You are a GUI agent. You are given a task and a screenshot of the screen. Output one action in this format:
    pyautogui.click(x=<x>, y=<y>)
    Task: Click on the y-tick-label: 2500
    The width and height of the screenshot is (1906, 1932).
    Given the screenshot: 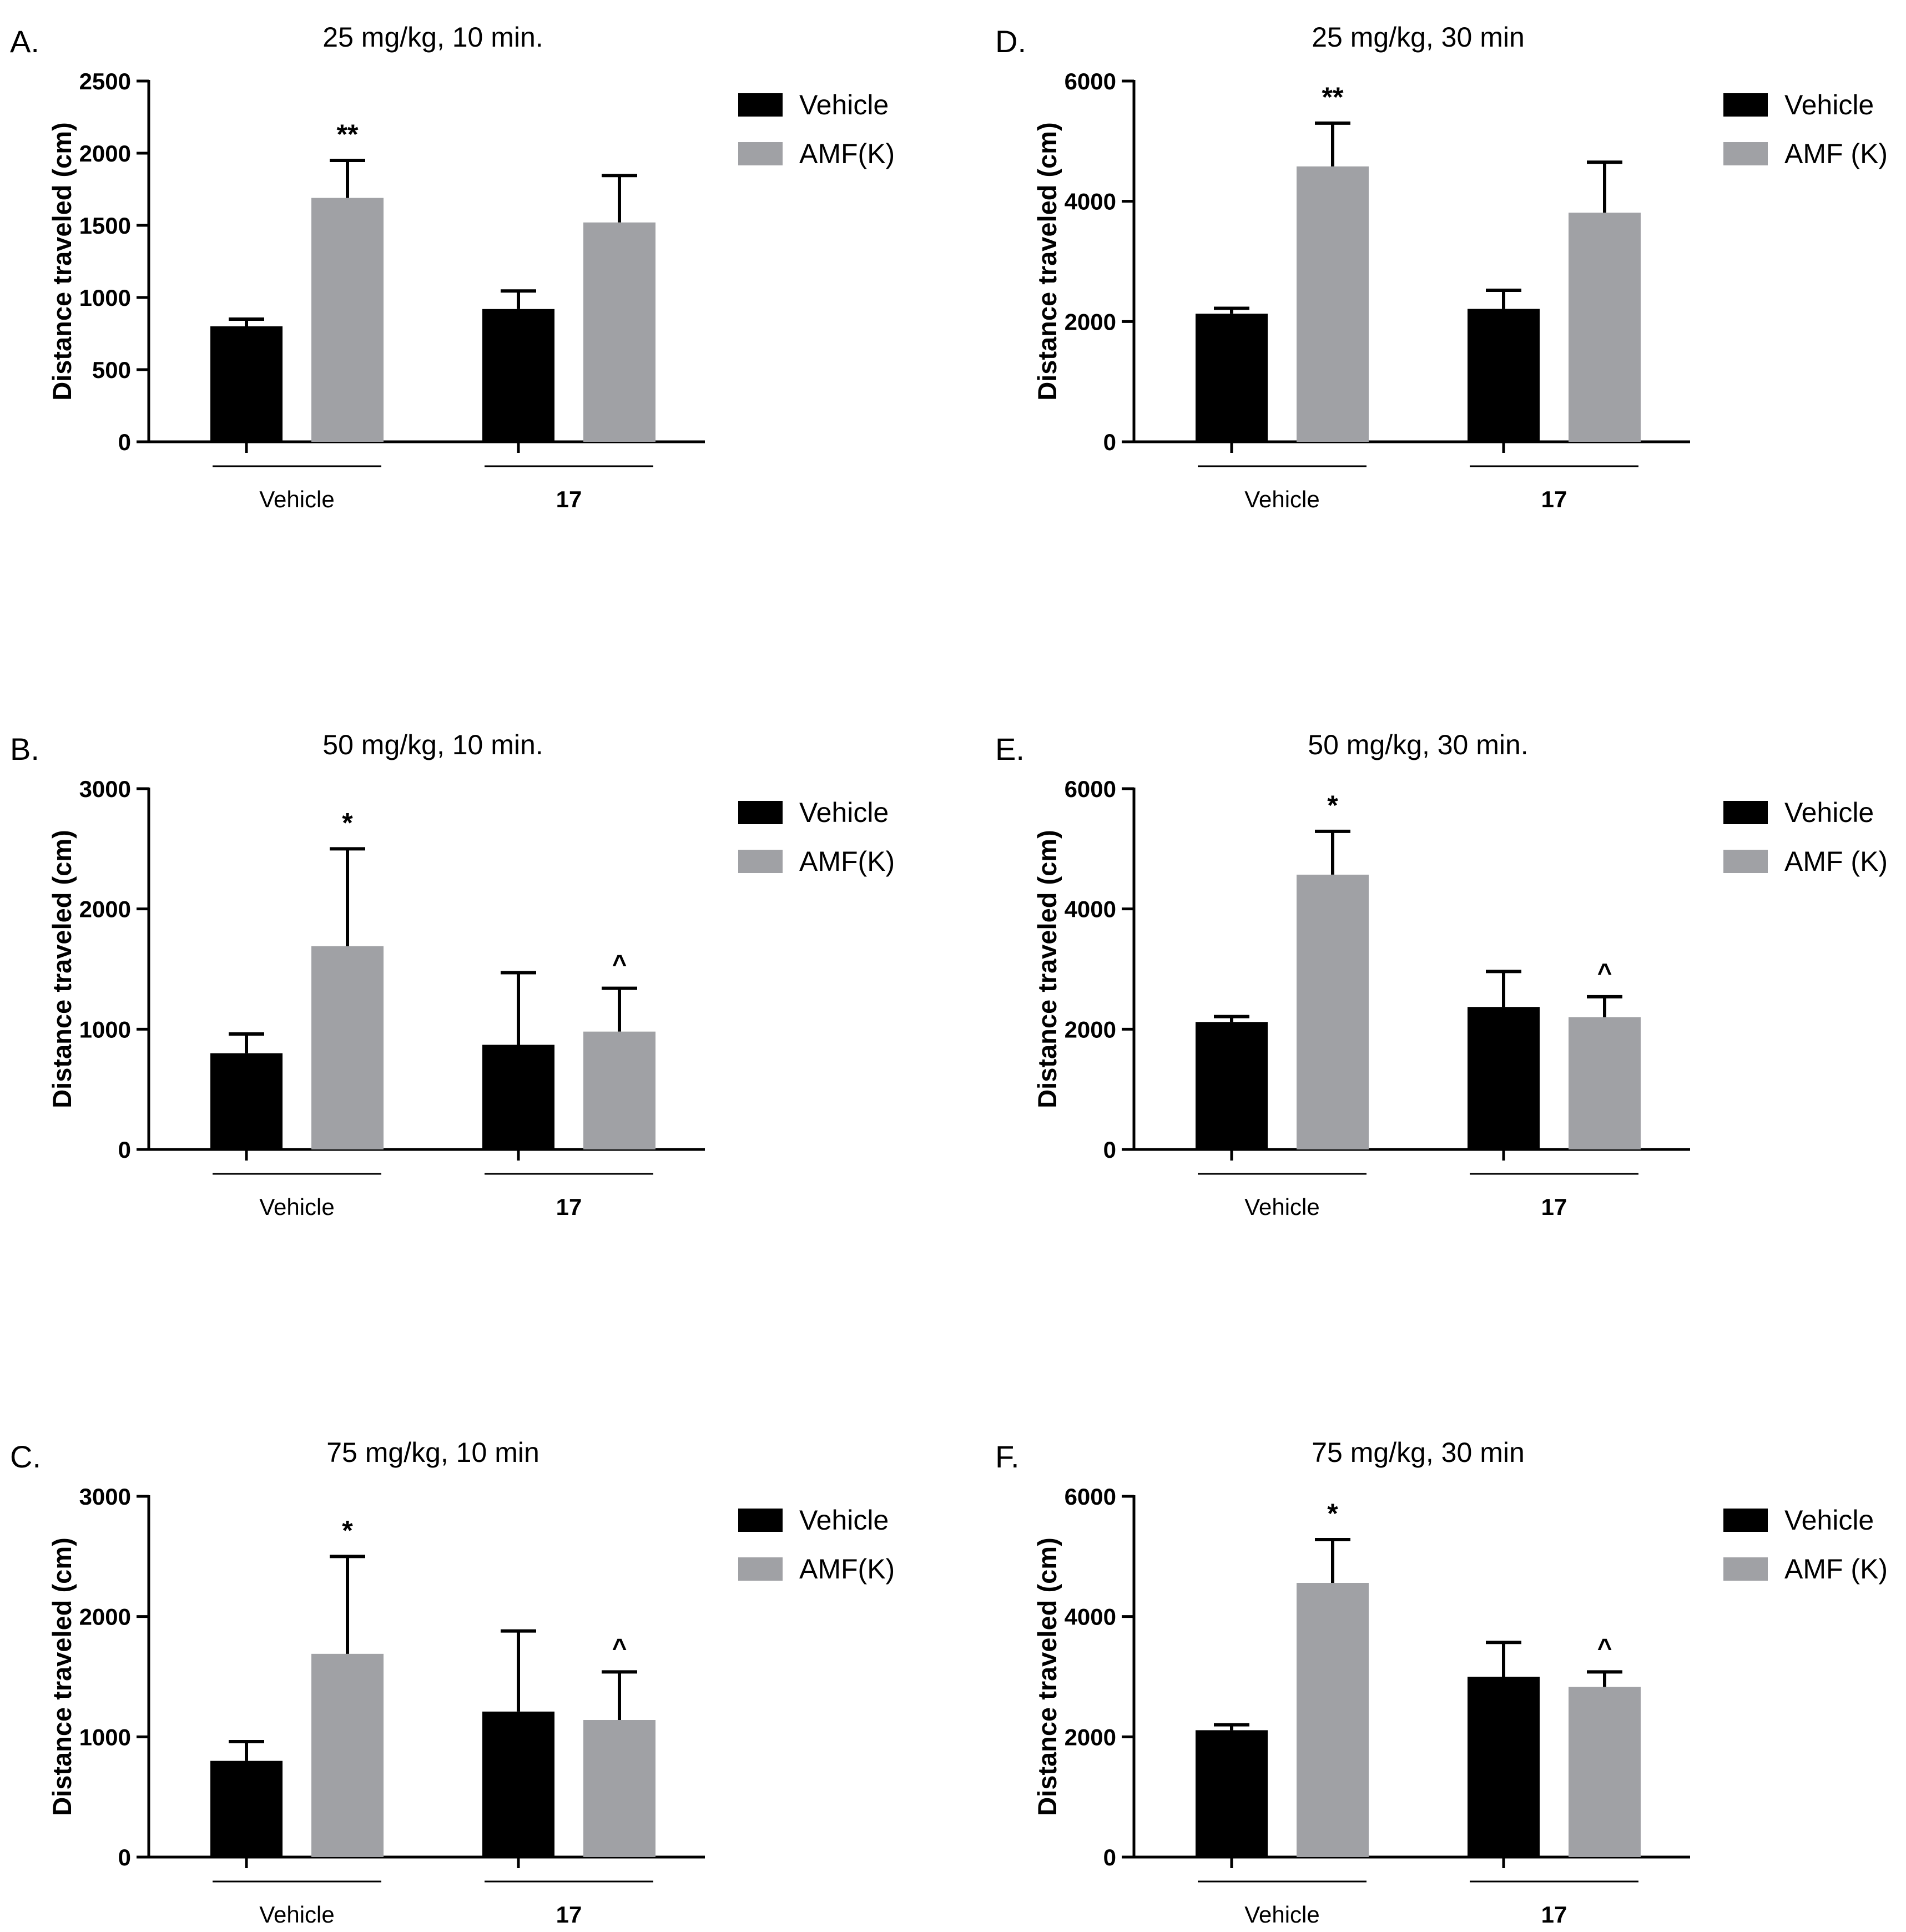 What is the action you would take?
    pyautogui.click(x=105, y=81)
    